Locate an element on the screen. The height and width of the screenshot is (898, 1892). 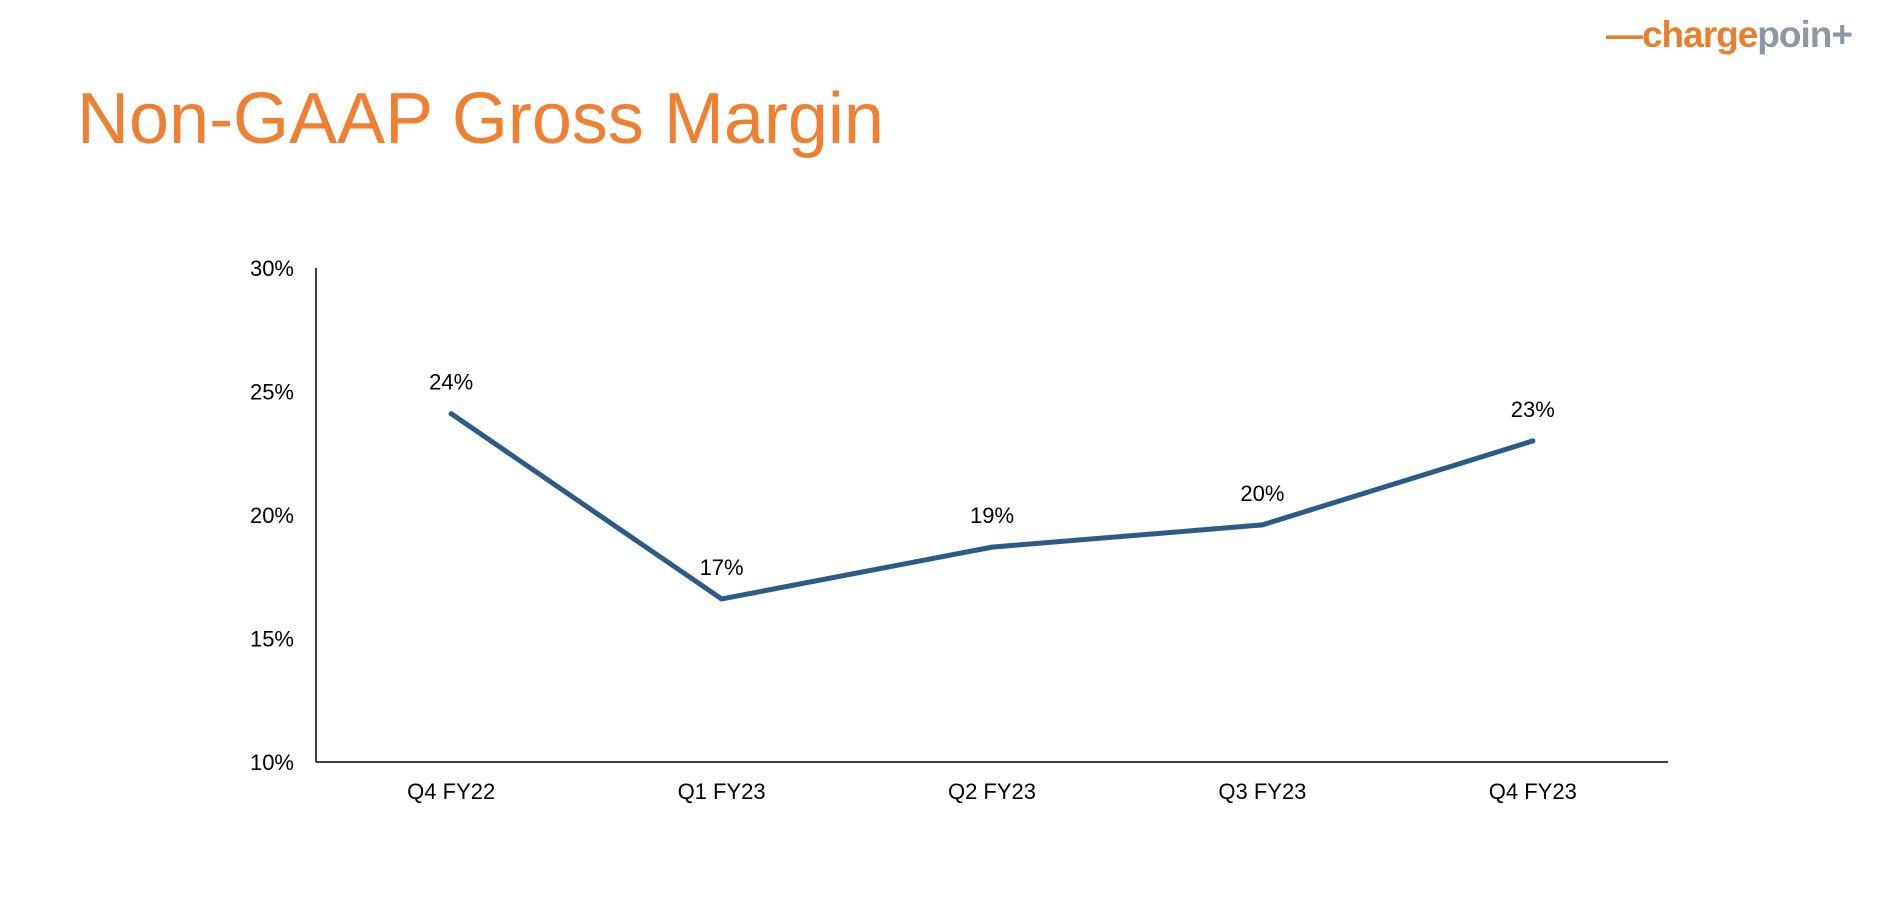
data-label: 17% is located at coordinates (722, 567).